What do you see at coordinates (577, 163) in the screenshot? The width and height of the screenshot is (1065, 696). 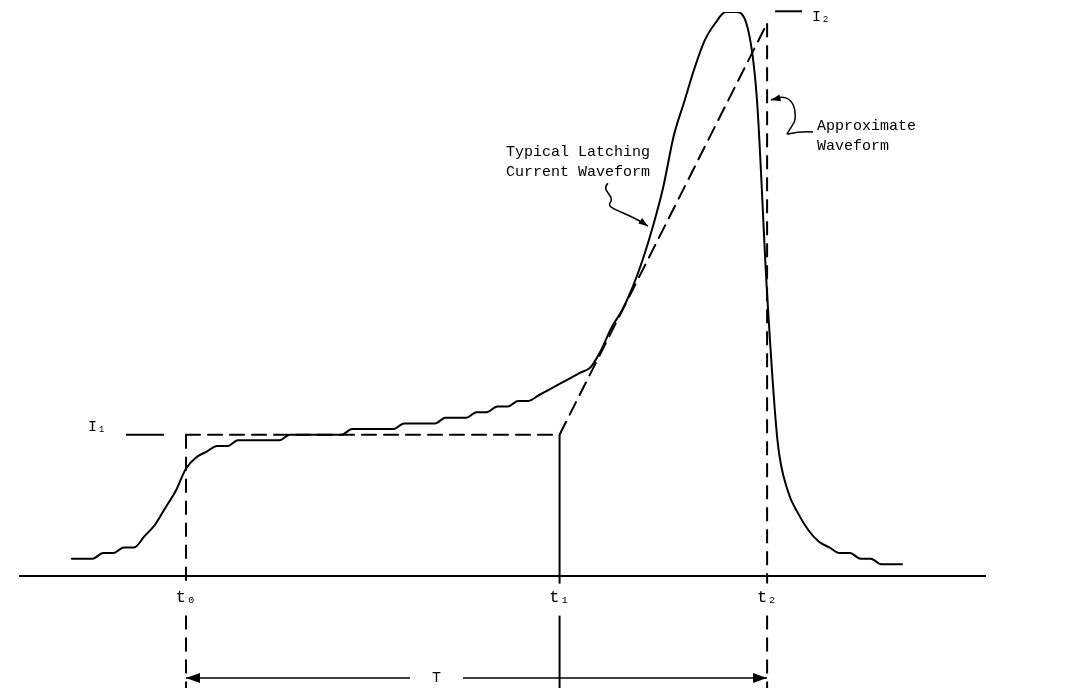 I see `series-label: Typical Latching Current Waveform` at bounding box center [577, 163].